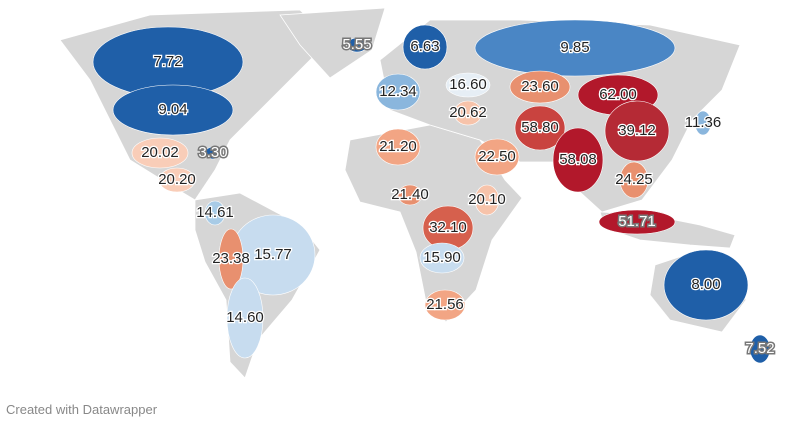 This screenshot has height=428, width=800. I want to click on region-label: 23.60, so click(540, 86).